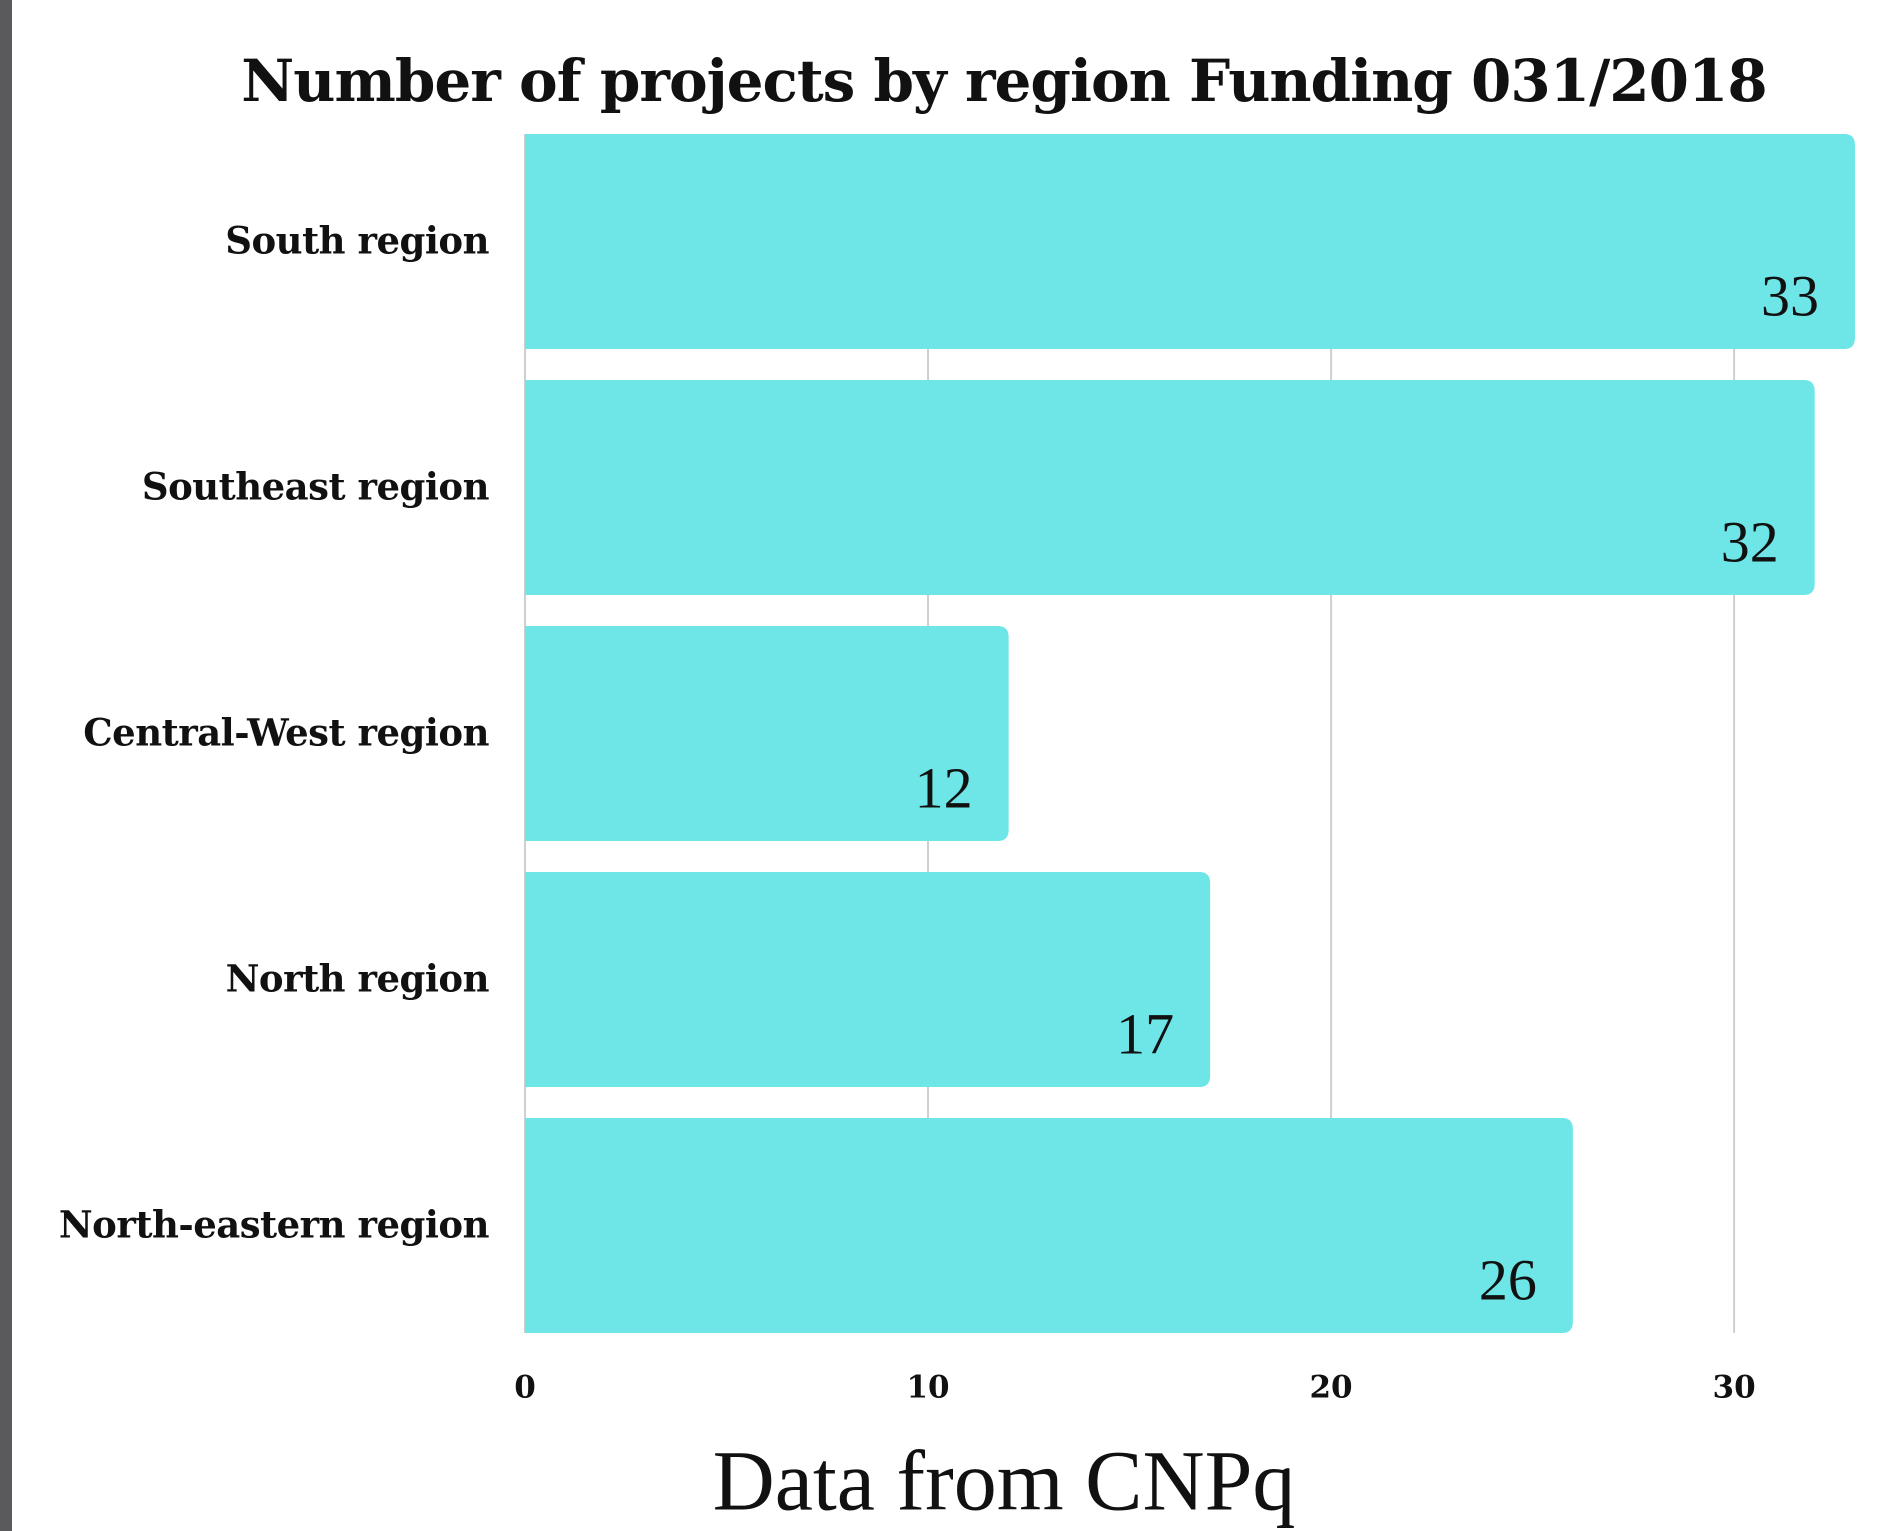  What do you see at coordinates (6, 765) in the screenshot?
I see `window-edge` at bounding box center [6, 765].